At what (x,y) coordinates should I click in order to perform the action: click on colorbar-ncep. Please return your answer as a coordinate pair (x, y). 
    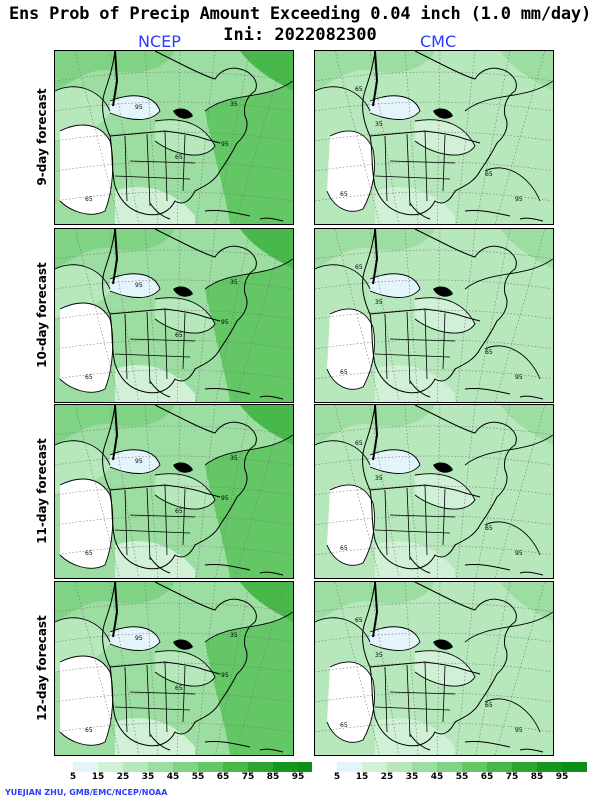
    Looking at the image, I should click on (185, 767).